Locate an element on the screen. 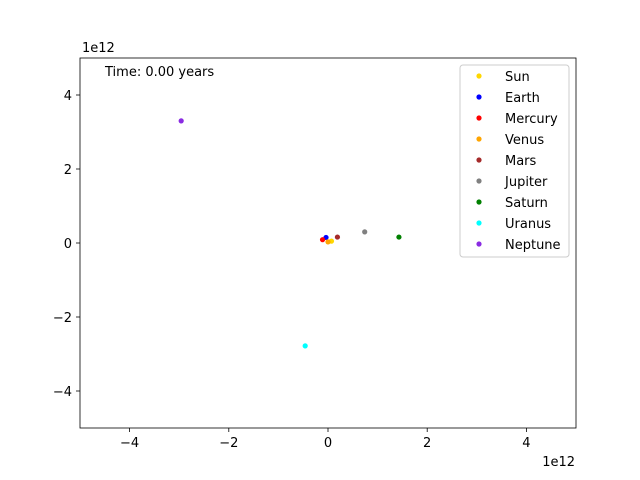 Image resolution: width=640 pixels, height=480 pixels. legend-marker-jupiter is located at coordinates (479, 181).